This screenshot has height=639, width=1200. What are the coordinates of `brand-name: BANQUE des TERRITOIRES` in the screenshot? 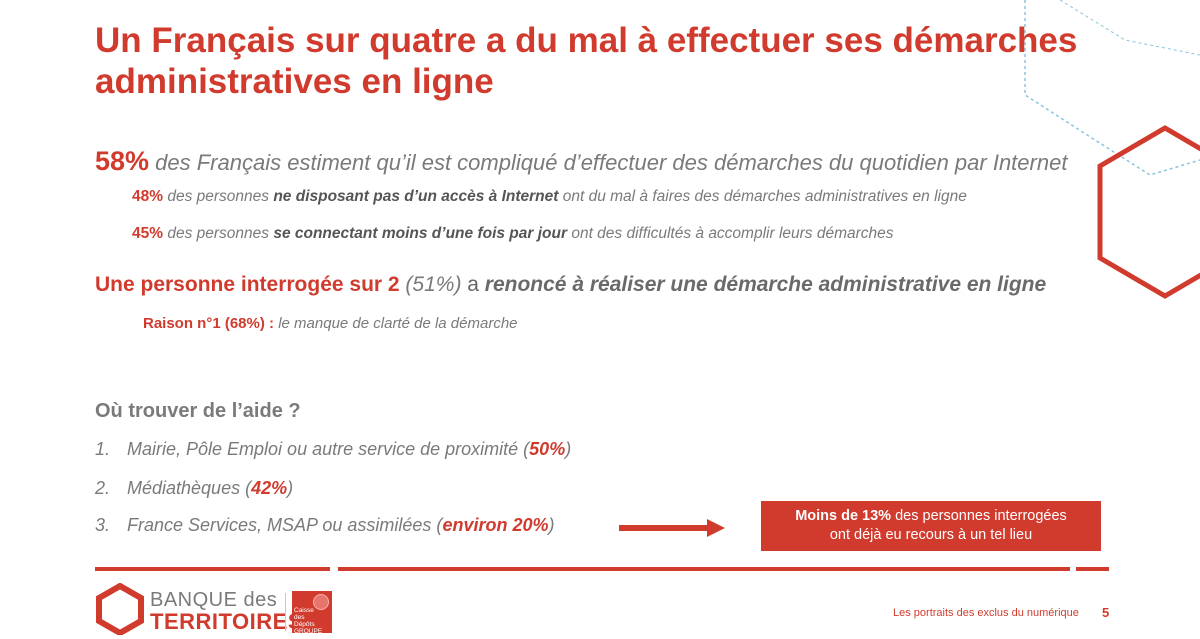 It's located at (226, 611).